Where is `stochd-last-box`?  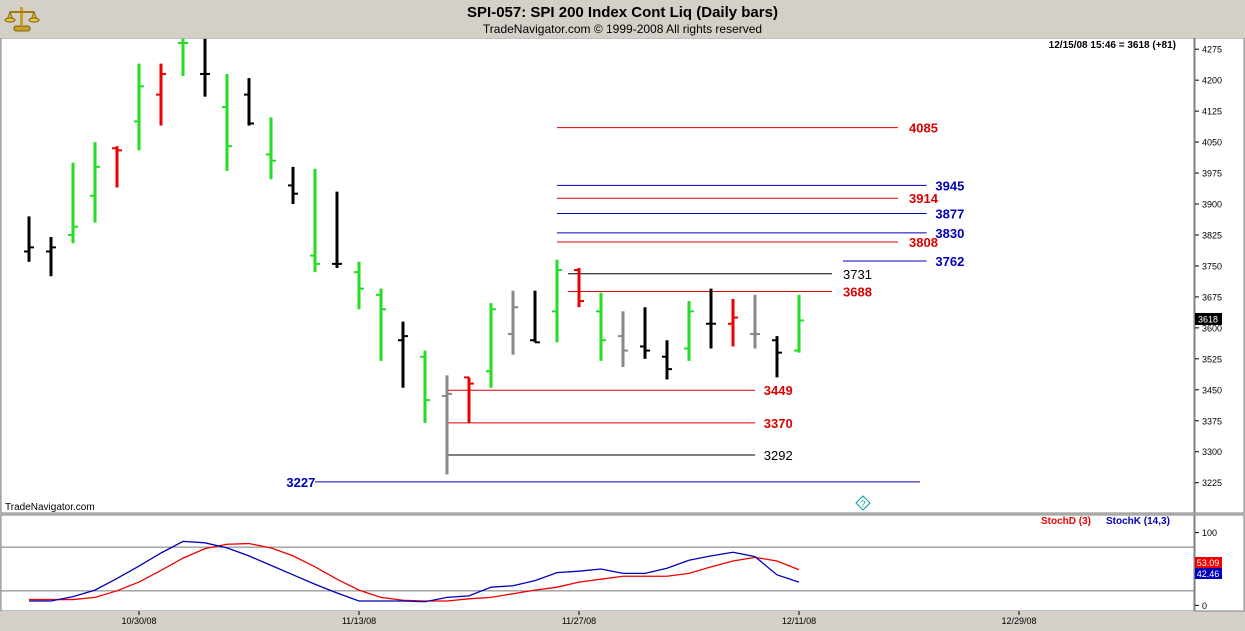 stochd-last-box is located at coordinates (1208, 562).